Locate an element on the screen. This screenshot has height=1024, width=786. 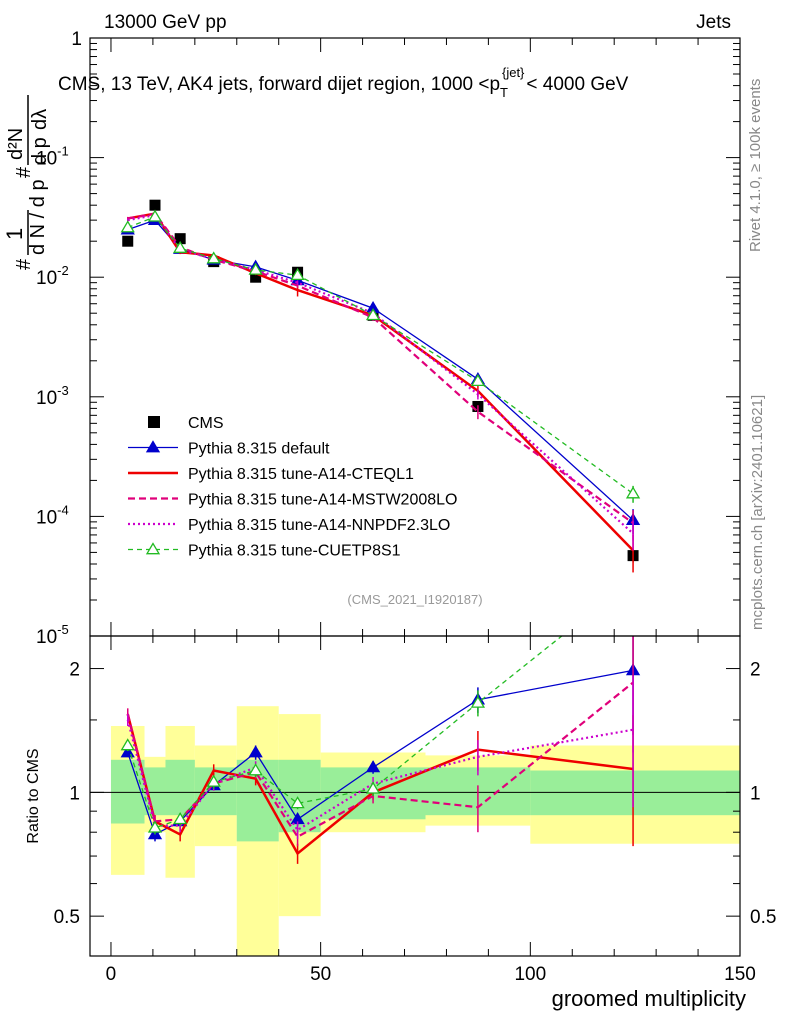
legend-pythia-8-315-tune-cuetp8s1-marker is located at coordinates (153, 548).